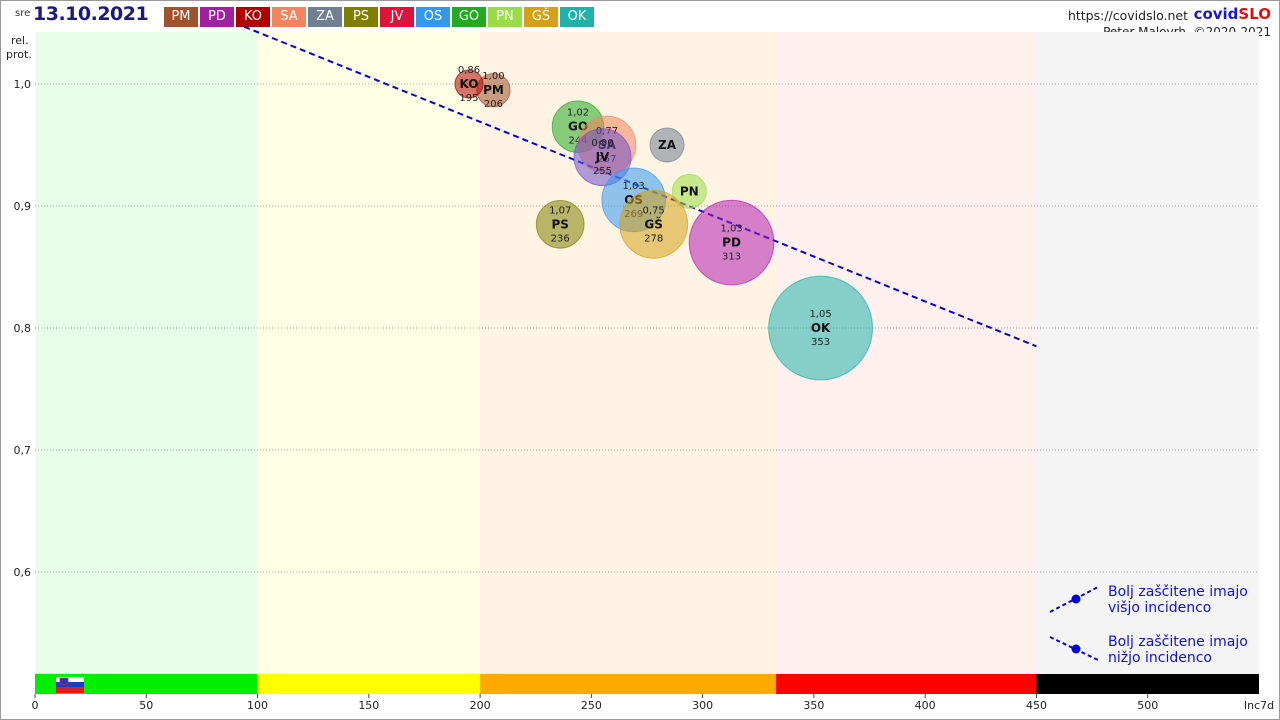 The image size is (1280, 720). Describe the element at coordinates (23, 84) in the screenshot. I see `y-tick-label-4: 1,0` at that location.